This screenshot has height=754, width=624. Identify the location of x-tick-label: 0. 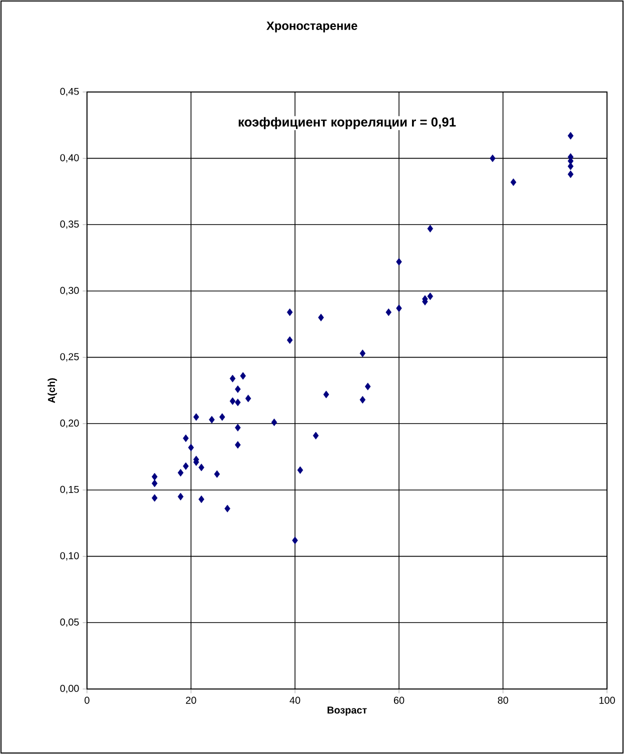
(87, 700).